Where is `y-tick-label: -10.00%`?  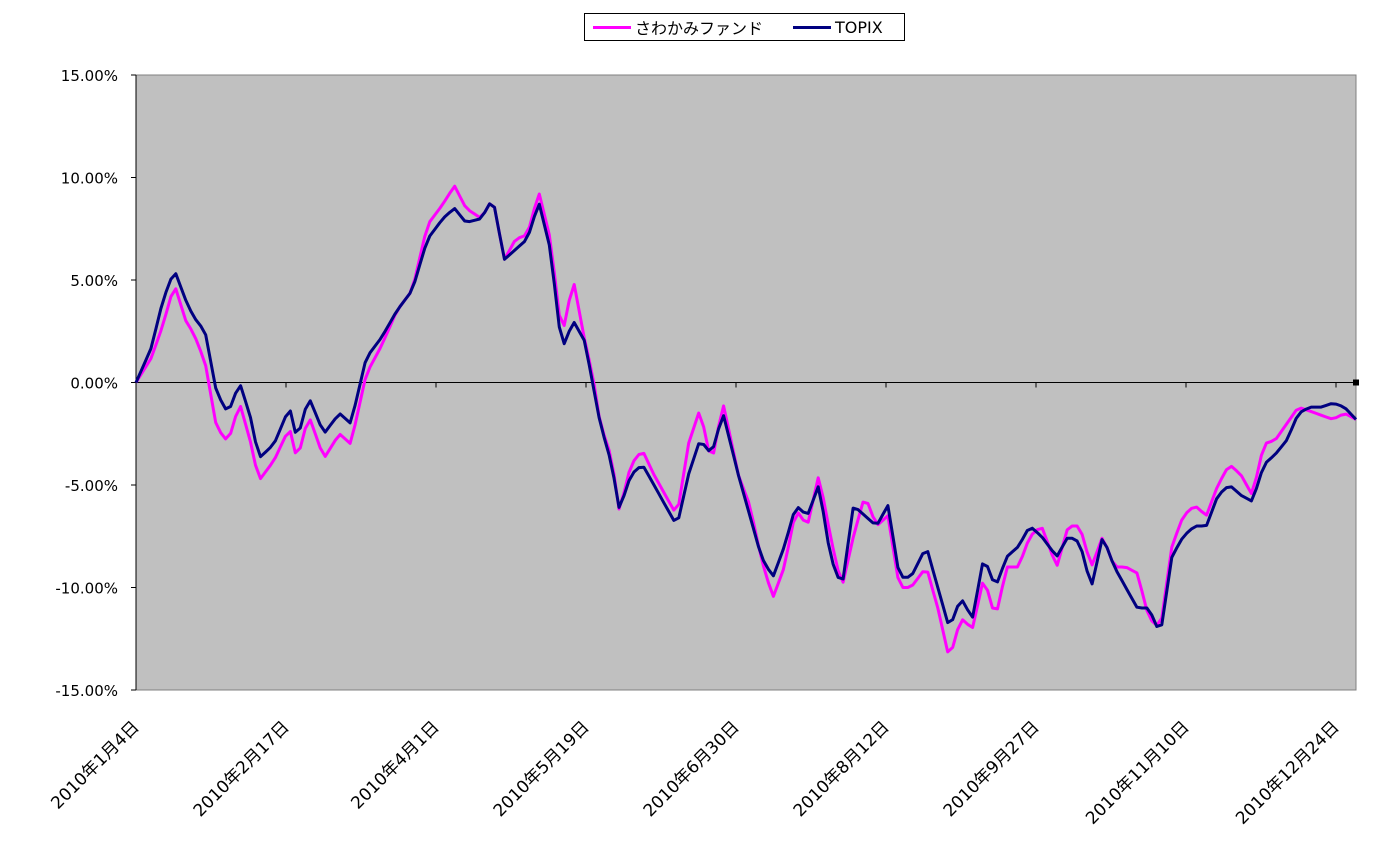
y-tick-label: -10.00% is located at coordinates (86, 589).